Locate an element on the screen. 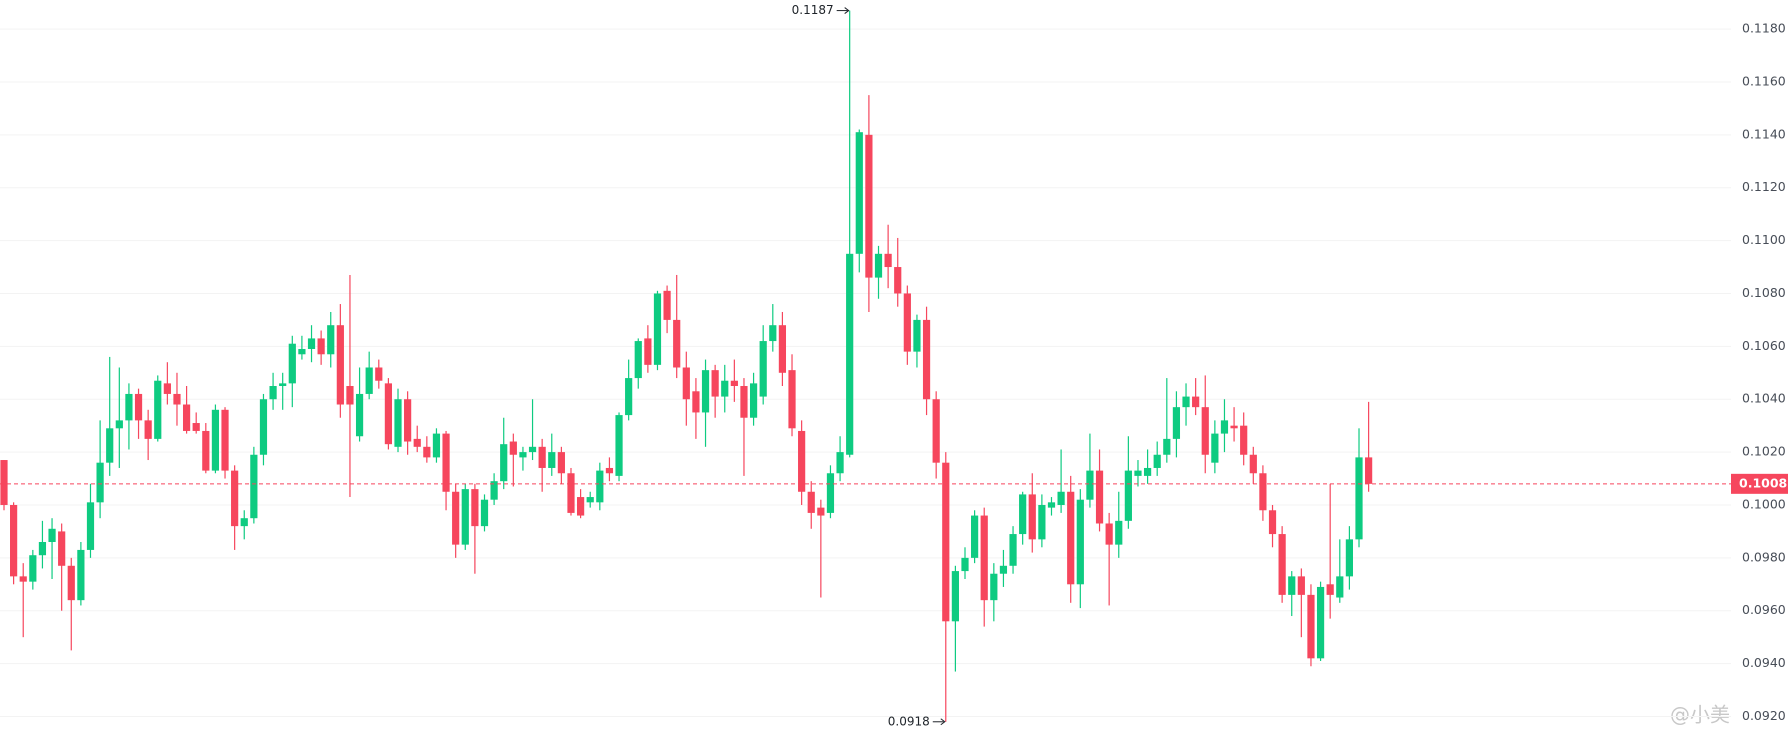  y-tick-label: 0.1060 is located at coordinates (1764, 345).